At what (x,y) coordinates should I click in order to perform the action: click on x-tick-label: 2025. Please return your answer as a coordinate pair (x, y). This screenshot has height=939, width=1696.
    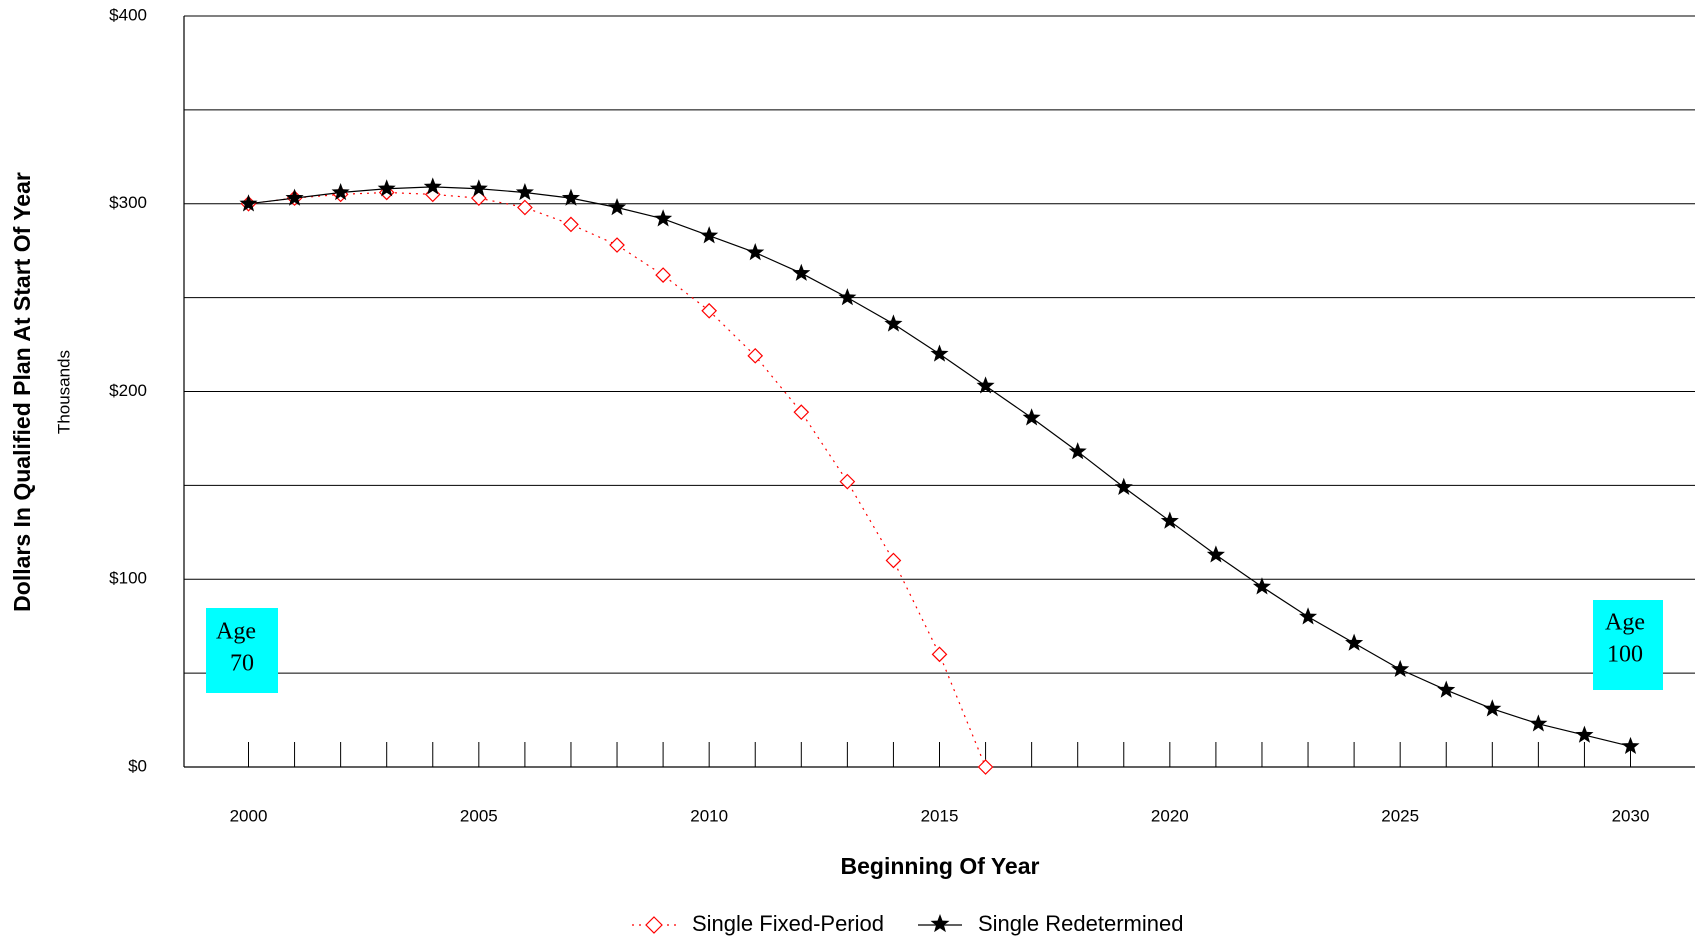
    Looking at the image, I should click on (1400, 815).